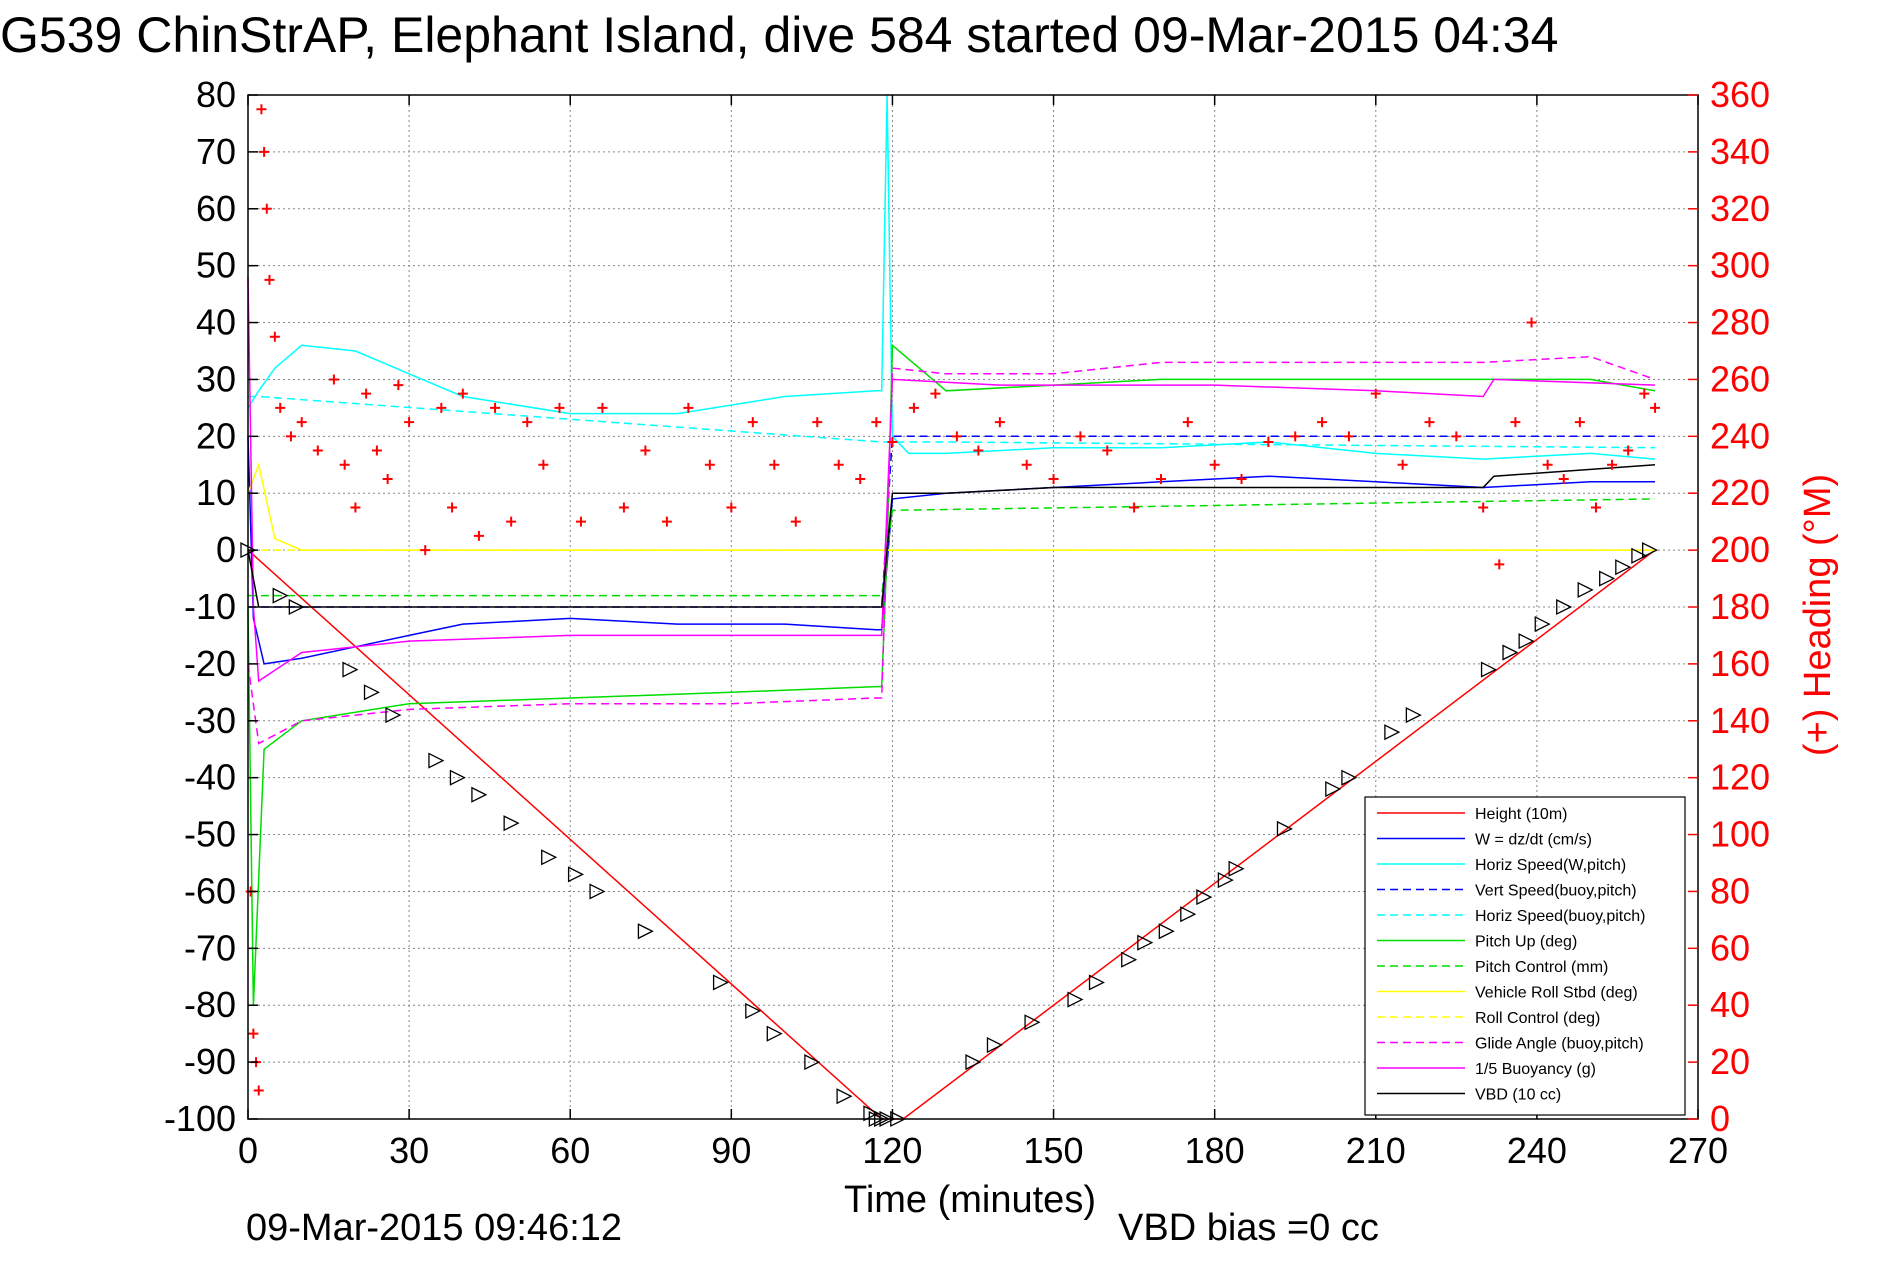  I want to click on legend-label-4: Horiz Speed(buoy,pitch), so click(1560, 916).